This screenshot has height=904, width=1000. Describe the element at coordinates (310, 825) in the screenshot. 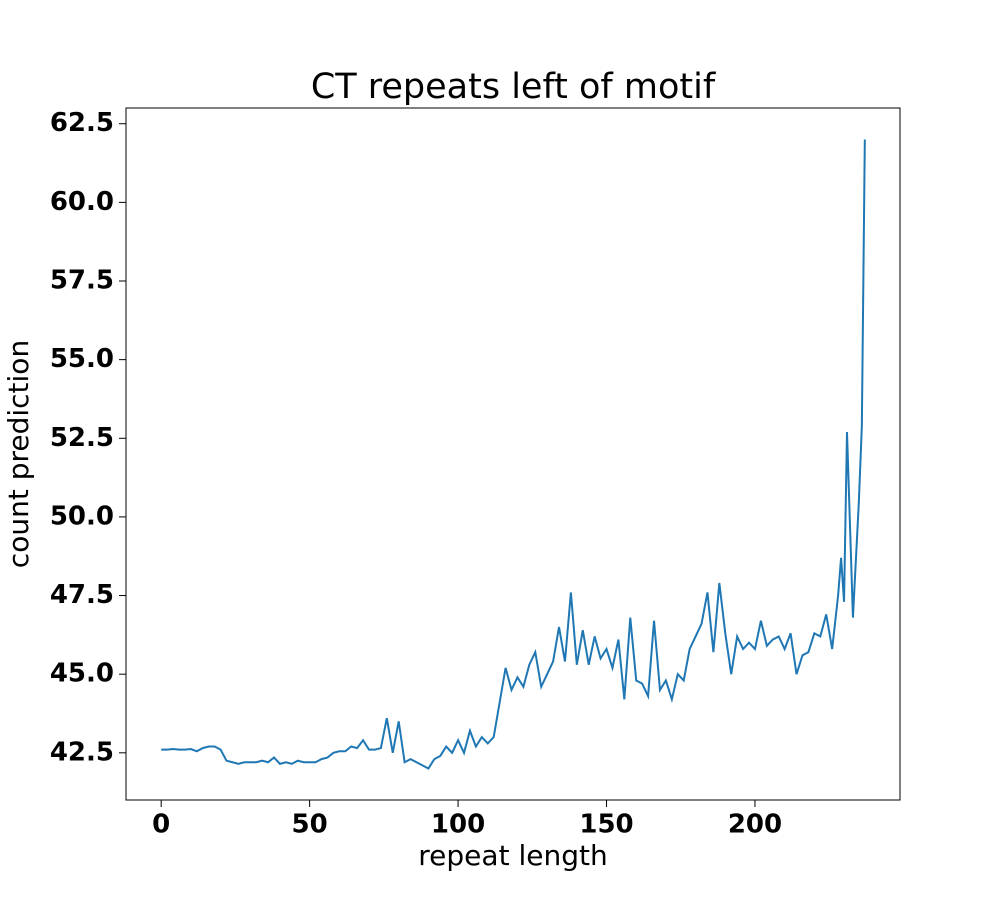

I see `x-tick-label: 50` at that location.